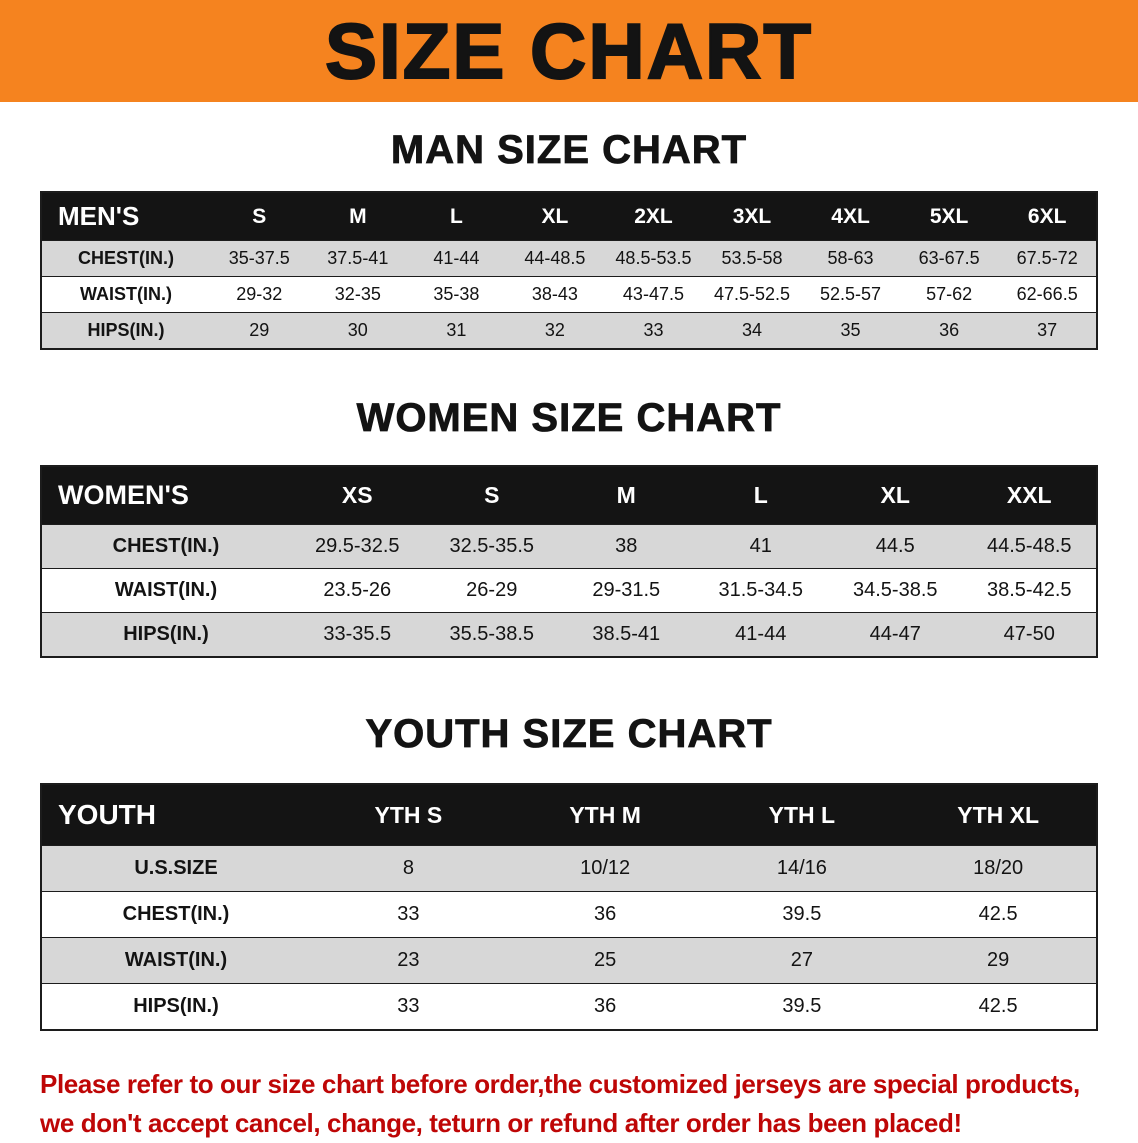 The height and width of the screenshot is (1143, 1138). I want to click on size-value: 41, so click(760, 546).